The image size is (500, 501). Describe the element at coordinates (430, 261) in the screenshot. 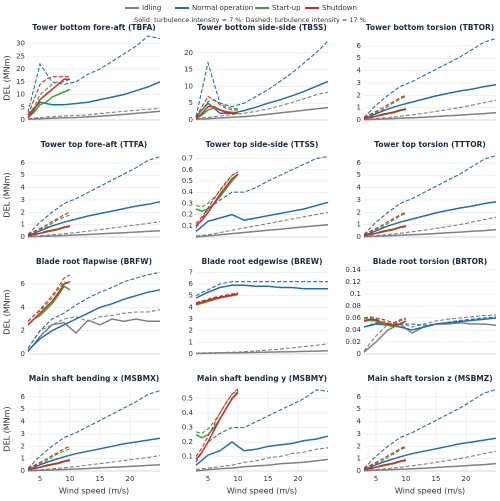

I see `panel-title: Blade root torsion (BRTOR)` at that location.